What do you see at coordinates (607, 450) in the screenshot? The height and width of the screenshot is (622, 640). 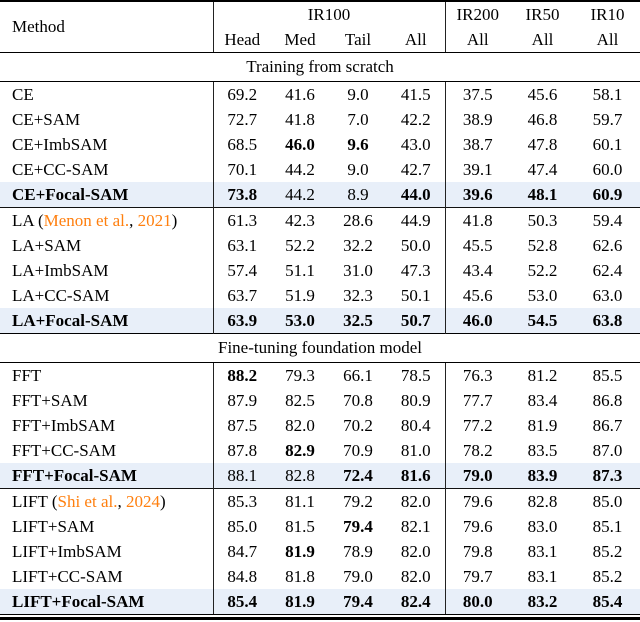 I see `value-cell: 87.0` at bounding box center [607, 450].